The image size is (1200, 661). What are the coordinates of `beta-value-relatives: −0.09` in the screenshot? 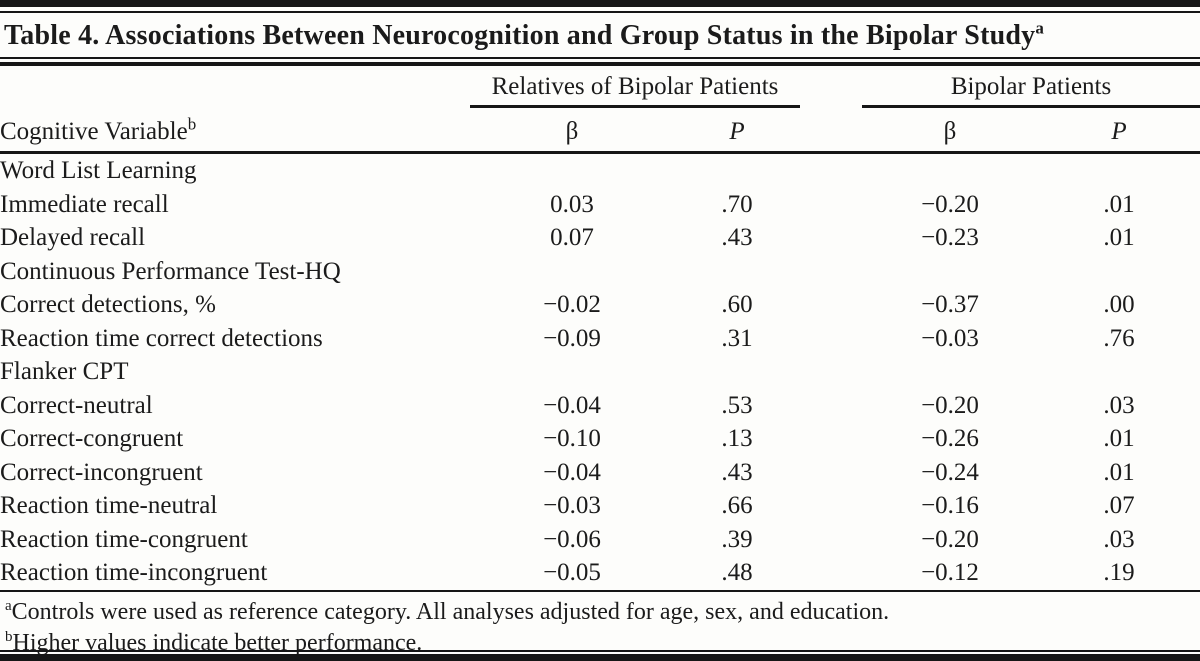 It's located at (572, 338).